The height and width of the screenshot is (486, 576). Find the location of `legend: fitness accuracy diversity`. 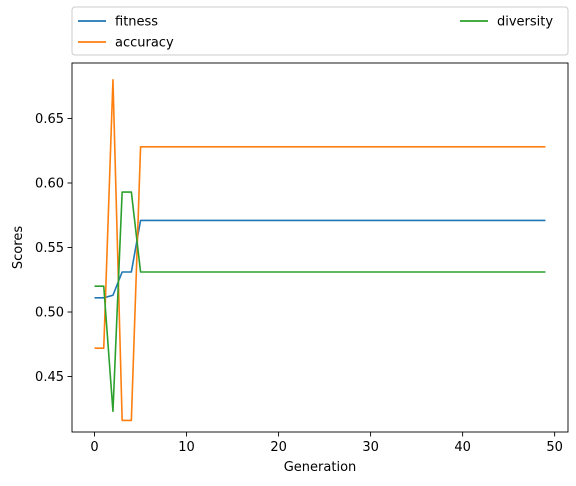

legend: fitness accuracy diversity is located at coordinates (320, 31).